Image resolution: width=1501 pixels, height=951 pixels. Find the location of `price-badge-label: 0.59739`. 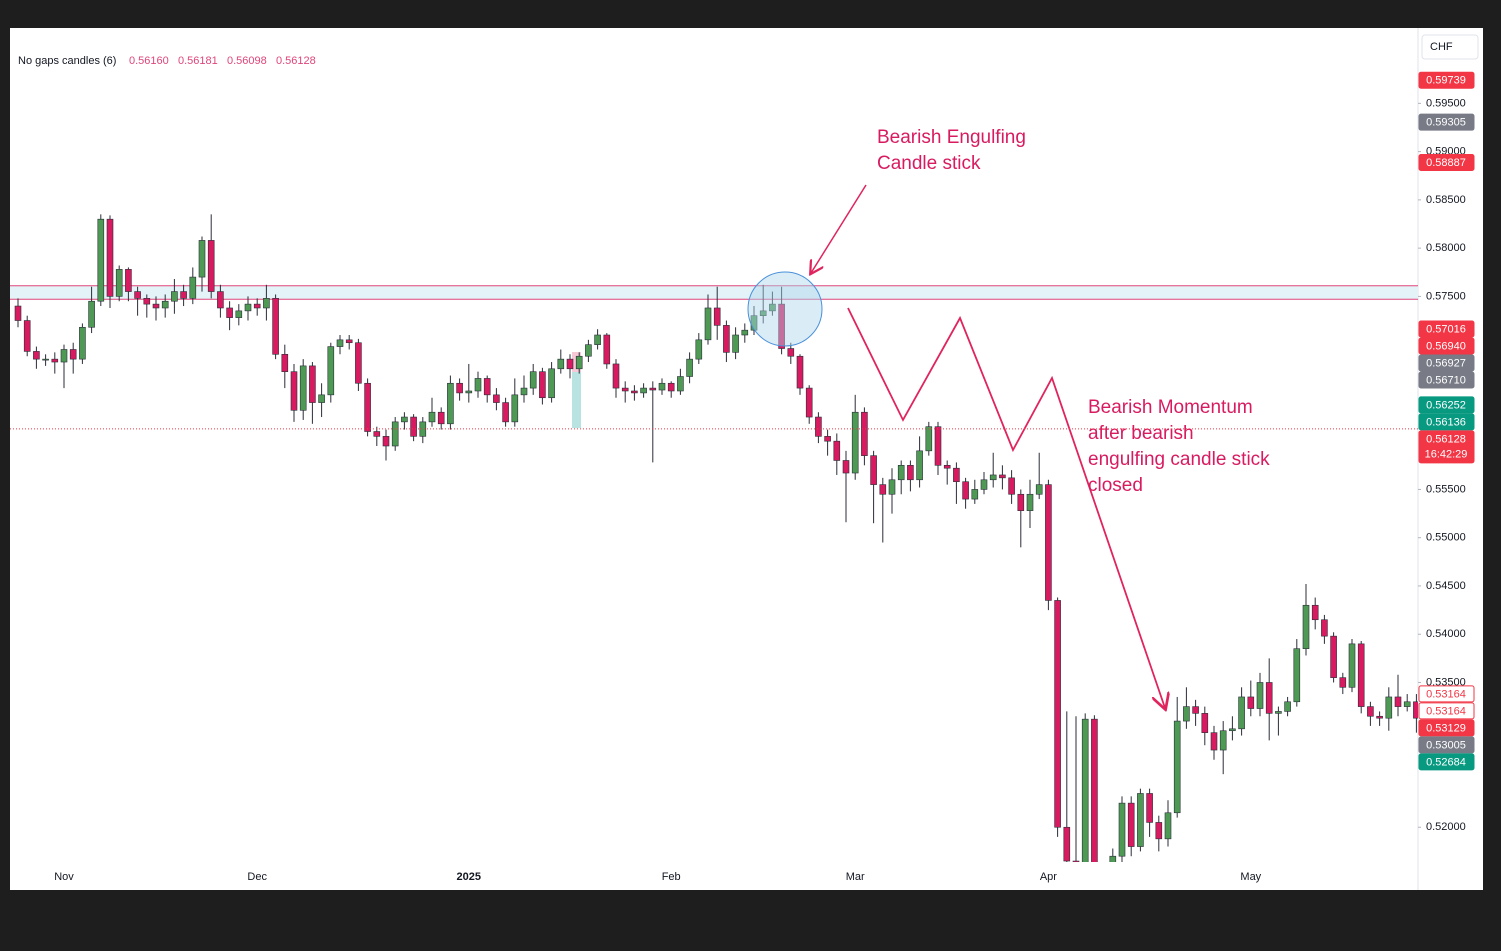

price-badge-label: 0.59739 is located at coordinates (1446, 81).